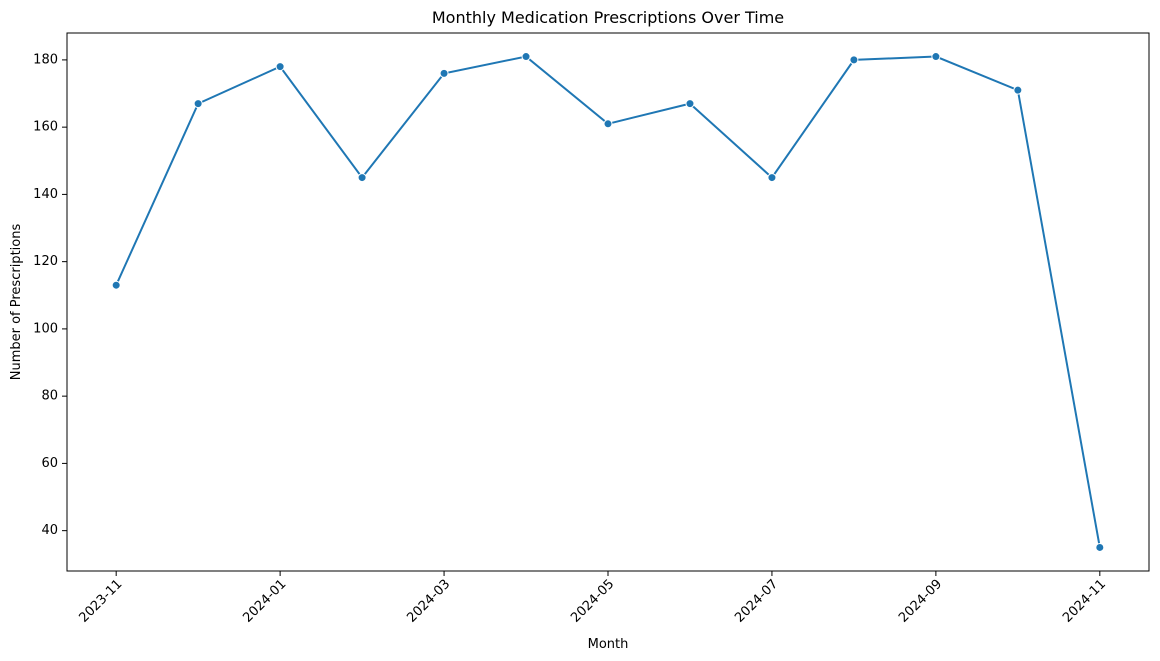 The width and height of the screenshot is (1160, 661). What do you see at coordinates (756, 601) in the screenshot?
I see `x-tick-label: 2024-07` at bounding box center [756, 601].